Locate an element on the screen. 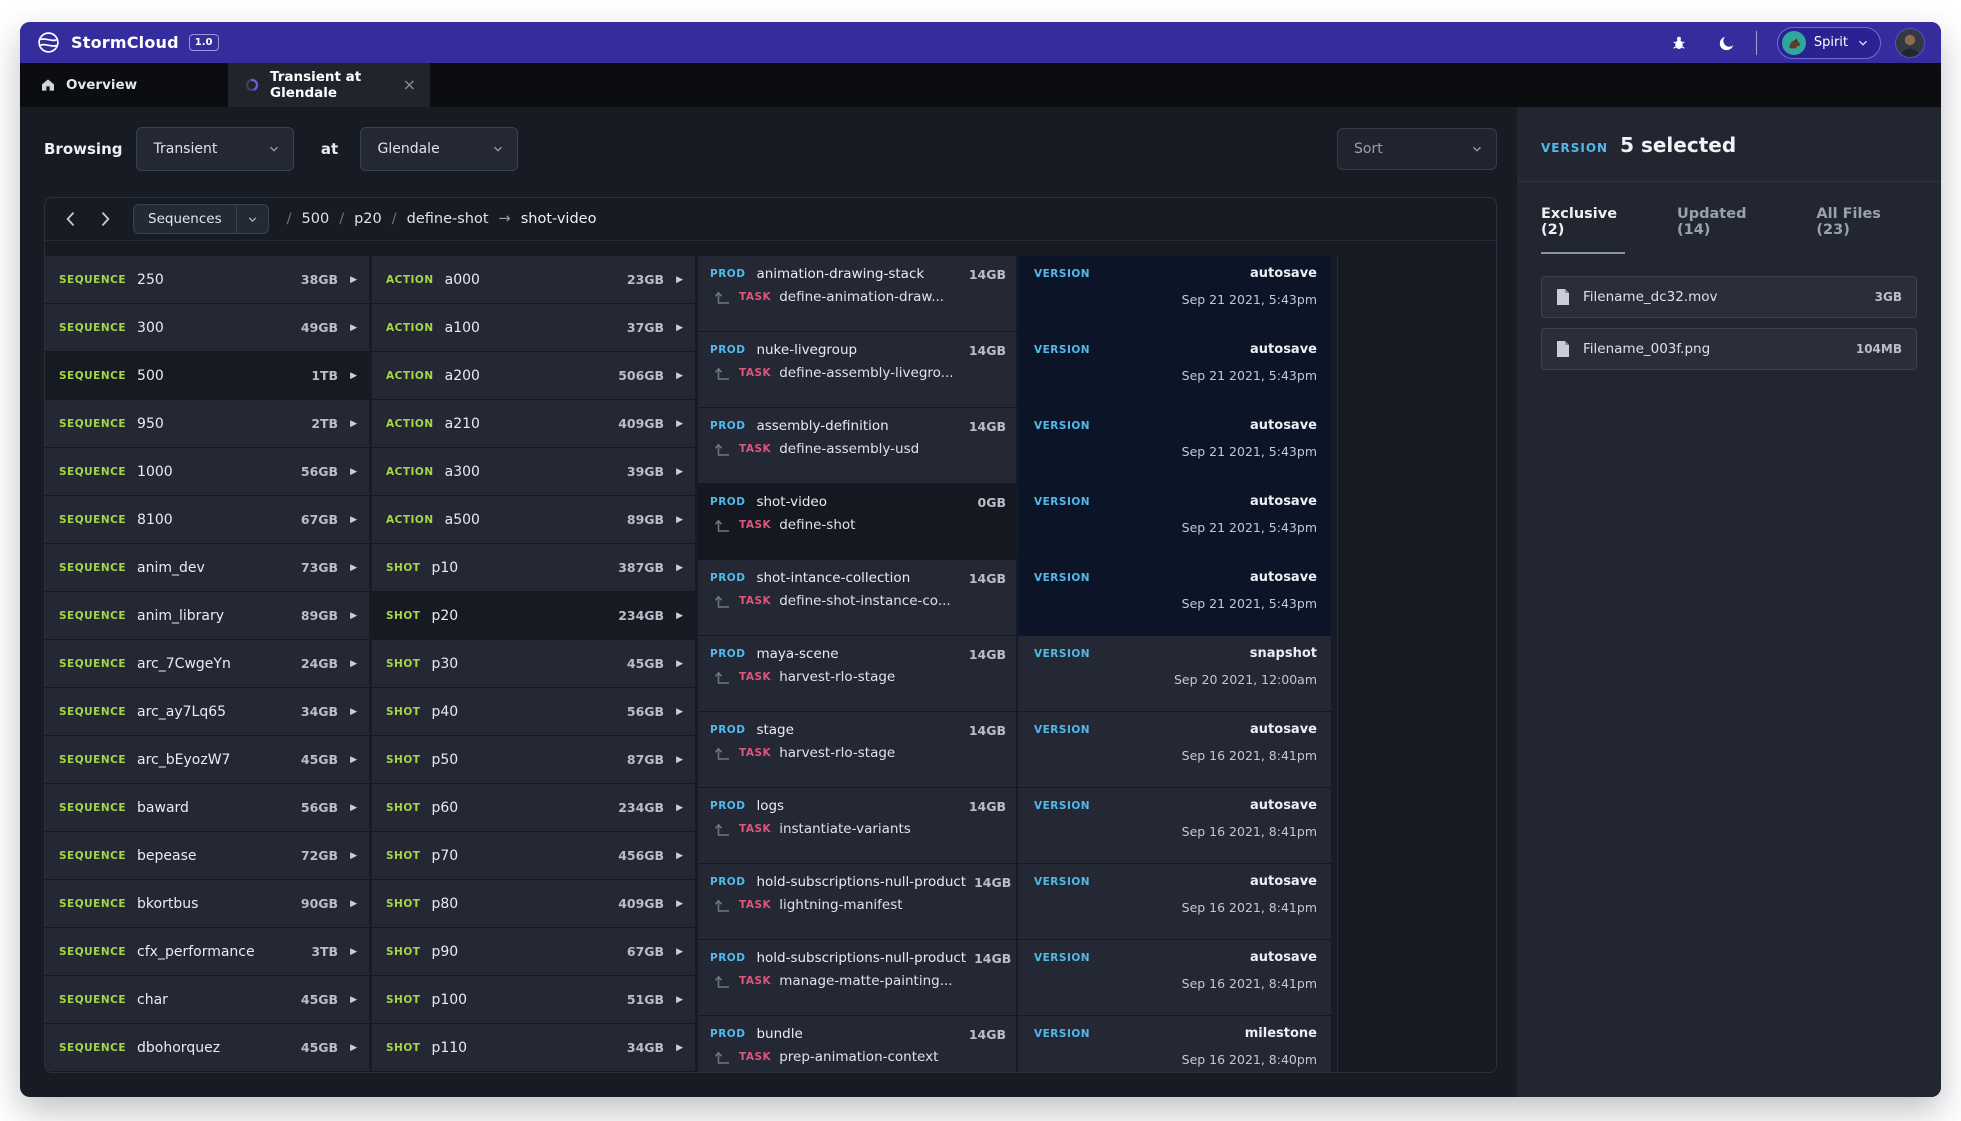 The height and width of the screenshot is (1121, 1961). file-row: Filename_dc32.mov 3GB is located at coordinates (1729, 297).